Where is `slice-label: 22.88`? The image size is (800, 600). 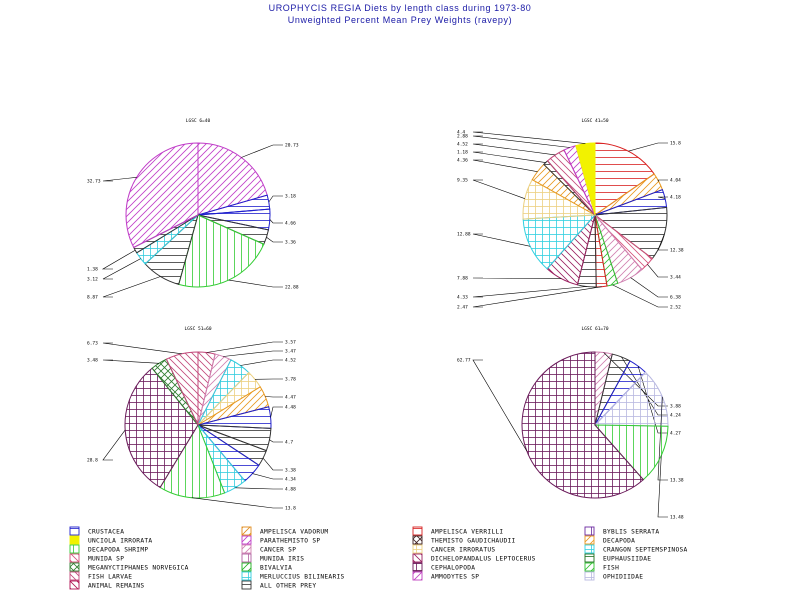
slice-label: 22.88 is located at coordinates (292, 288).